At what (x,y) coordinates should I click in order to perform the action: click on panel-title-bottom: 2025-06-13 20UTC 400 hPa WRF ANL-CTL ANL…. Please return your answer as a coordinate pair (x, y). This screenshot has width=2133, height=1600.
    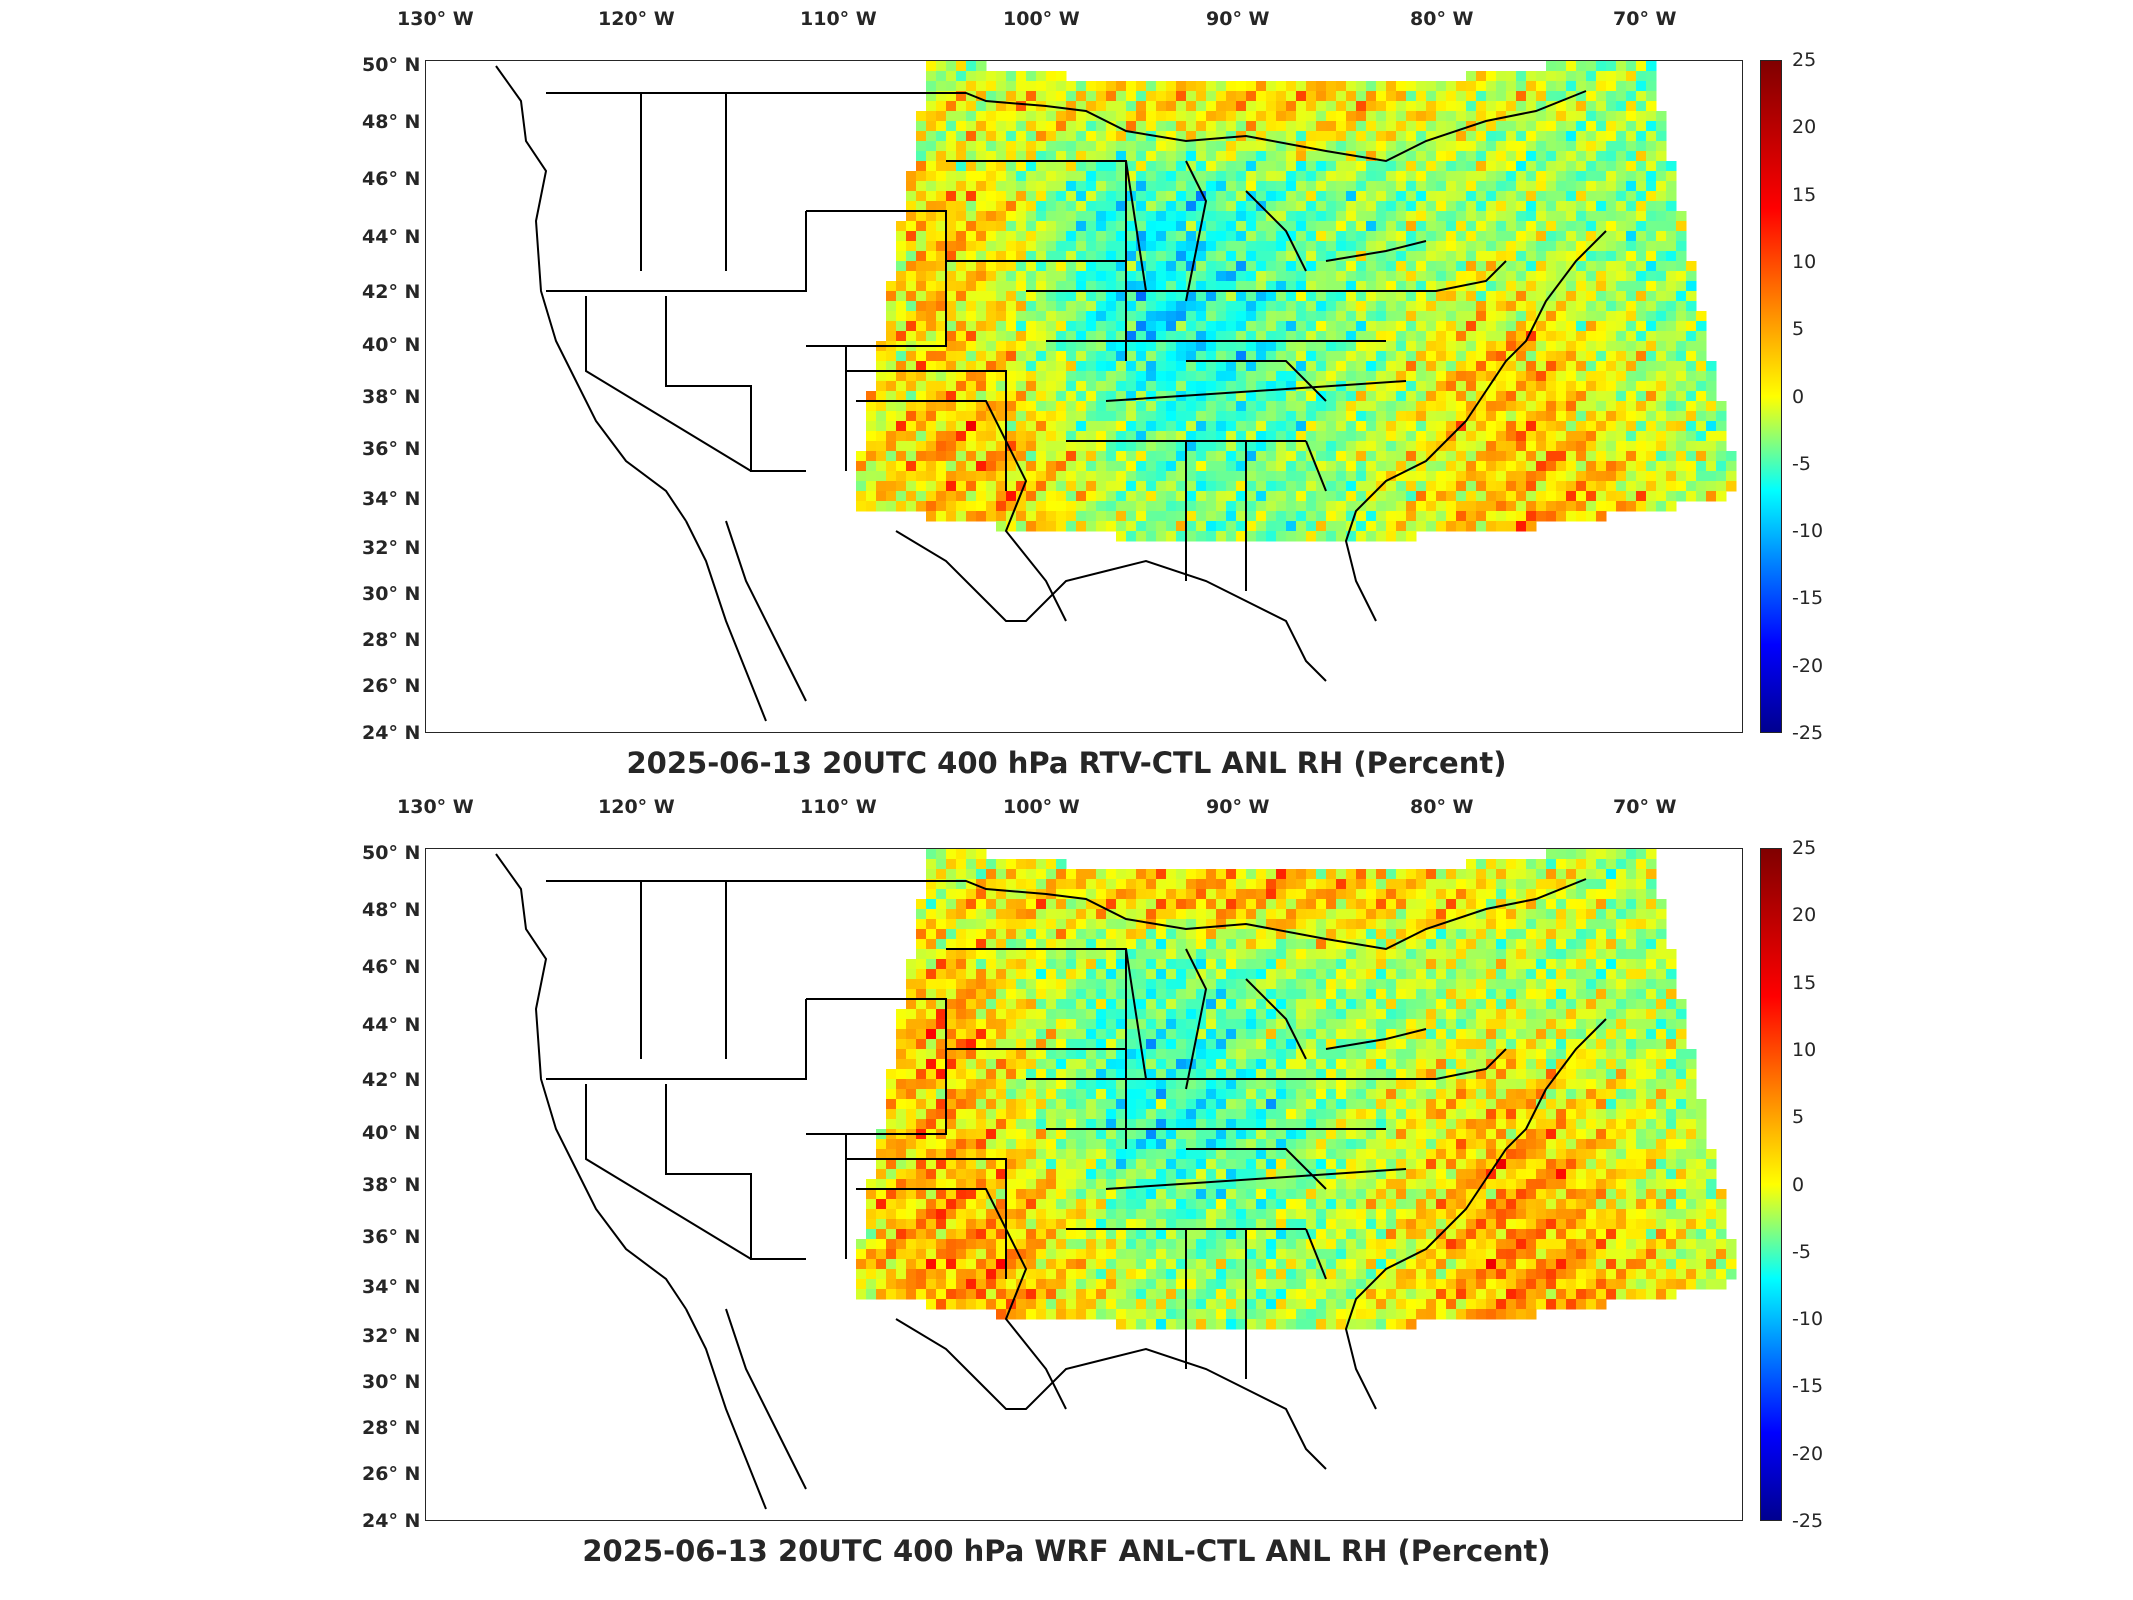
    Looking at the image, I should click on (1066, 1551).